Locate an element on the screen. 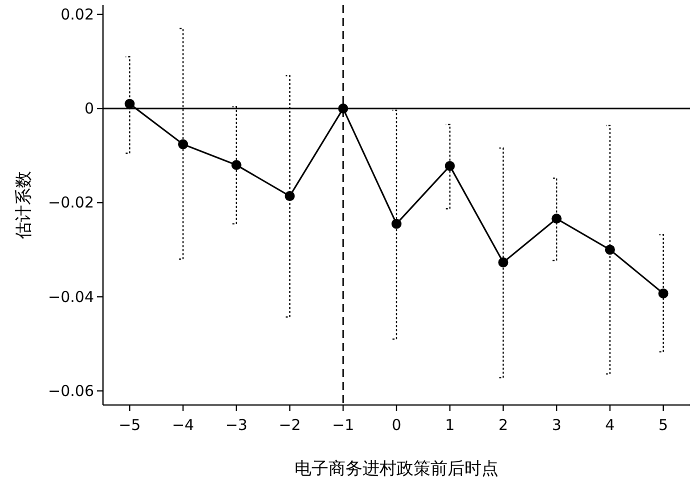  x-tick-label: −4 is located at coordinates (183, 425).